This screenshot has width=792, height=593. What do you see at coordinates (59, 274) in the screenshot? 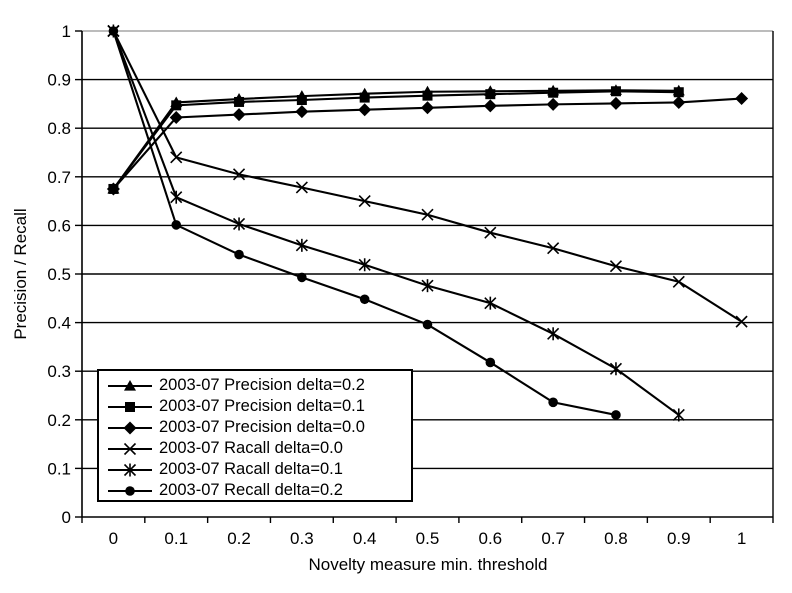
I see `y-tick-label: 0.5` at bounding box center [59, 274].